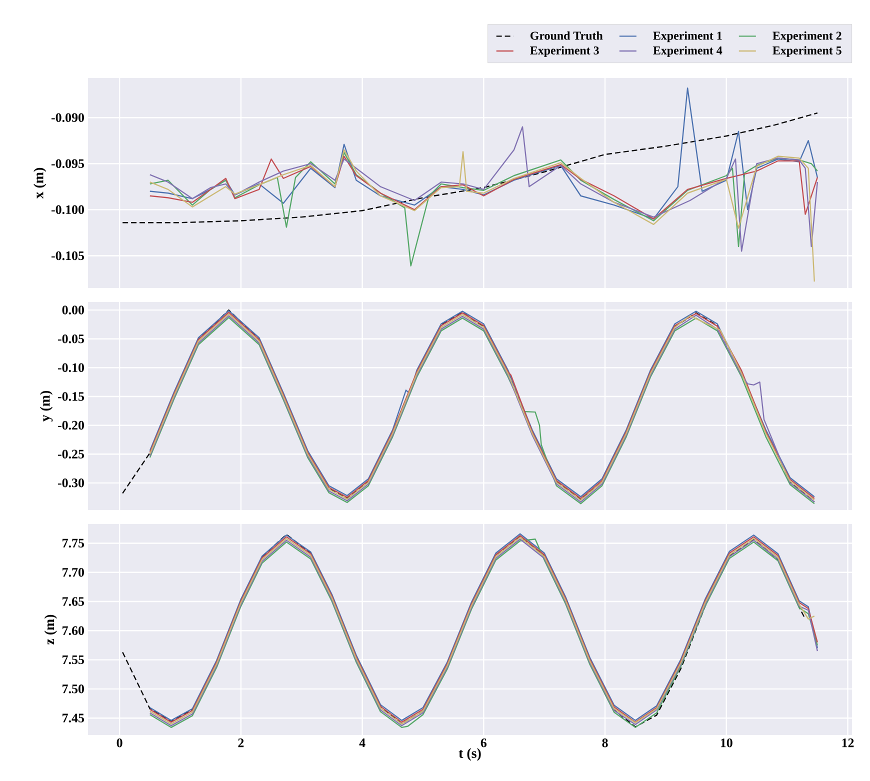 This screenshot has height=781, width=870. Describe the element at coordinates (73, 310) in the screenshot. I see `y-tick-label: 0.00` at that location.